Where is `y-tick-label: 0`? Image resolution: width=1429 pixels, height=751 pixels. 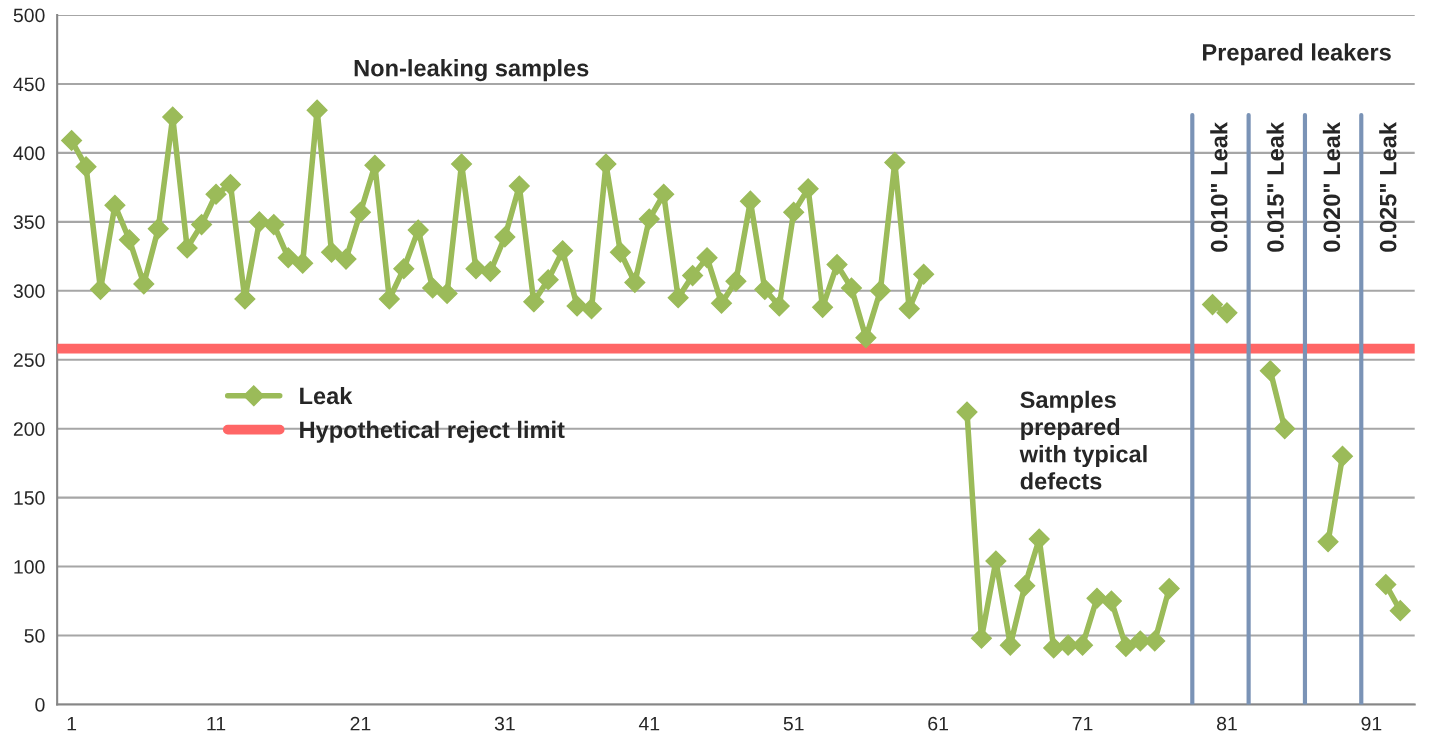
y-tick-label: 0 is located at coordinates (40, 704).